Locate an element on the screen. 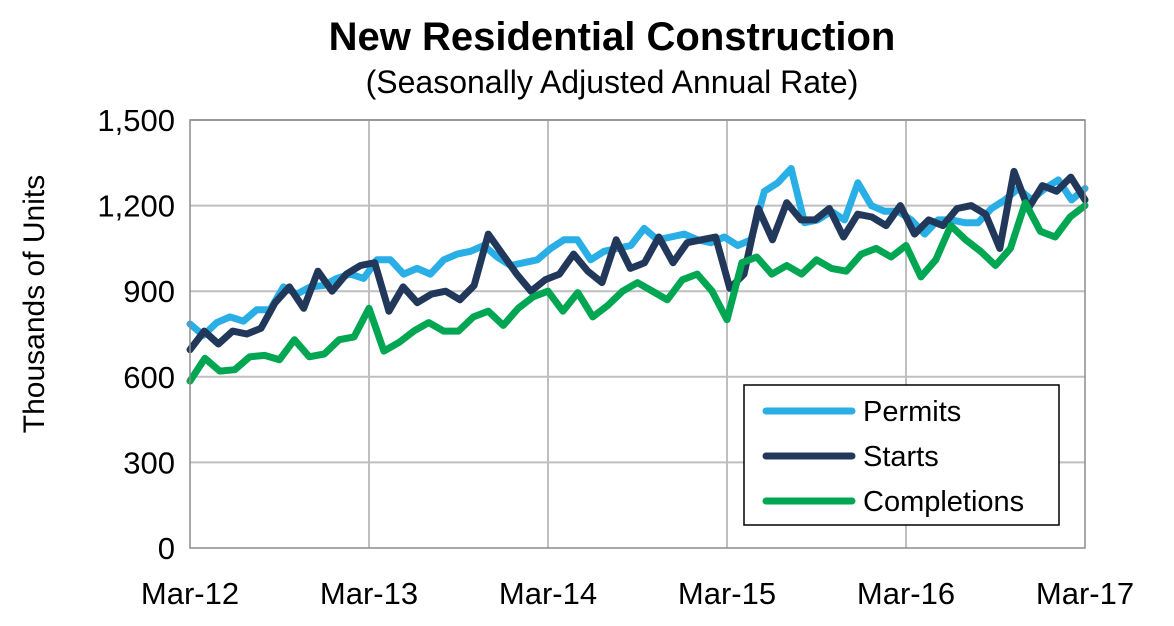 This screenshot has height=626, width=1174. chart-subtitle: (Seasonally Adjusted Annual Rate) is located at coordinates (612, 82).